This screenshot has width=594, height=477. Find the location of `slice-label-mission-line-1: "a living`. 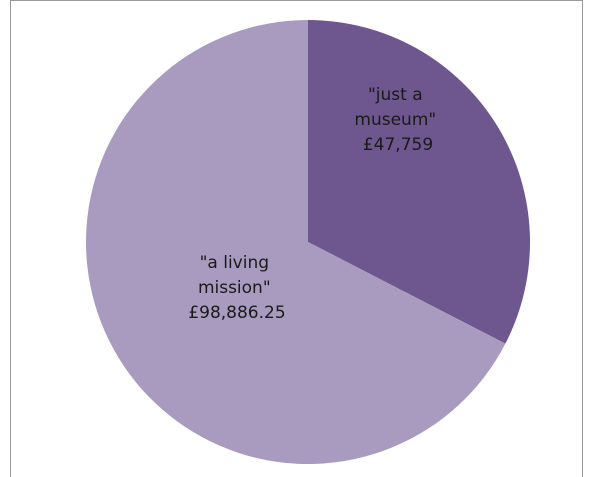

slice-label-mission-line-1: "a living is located at coordinates (234, 263).